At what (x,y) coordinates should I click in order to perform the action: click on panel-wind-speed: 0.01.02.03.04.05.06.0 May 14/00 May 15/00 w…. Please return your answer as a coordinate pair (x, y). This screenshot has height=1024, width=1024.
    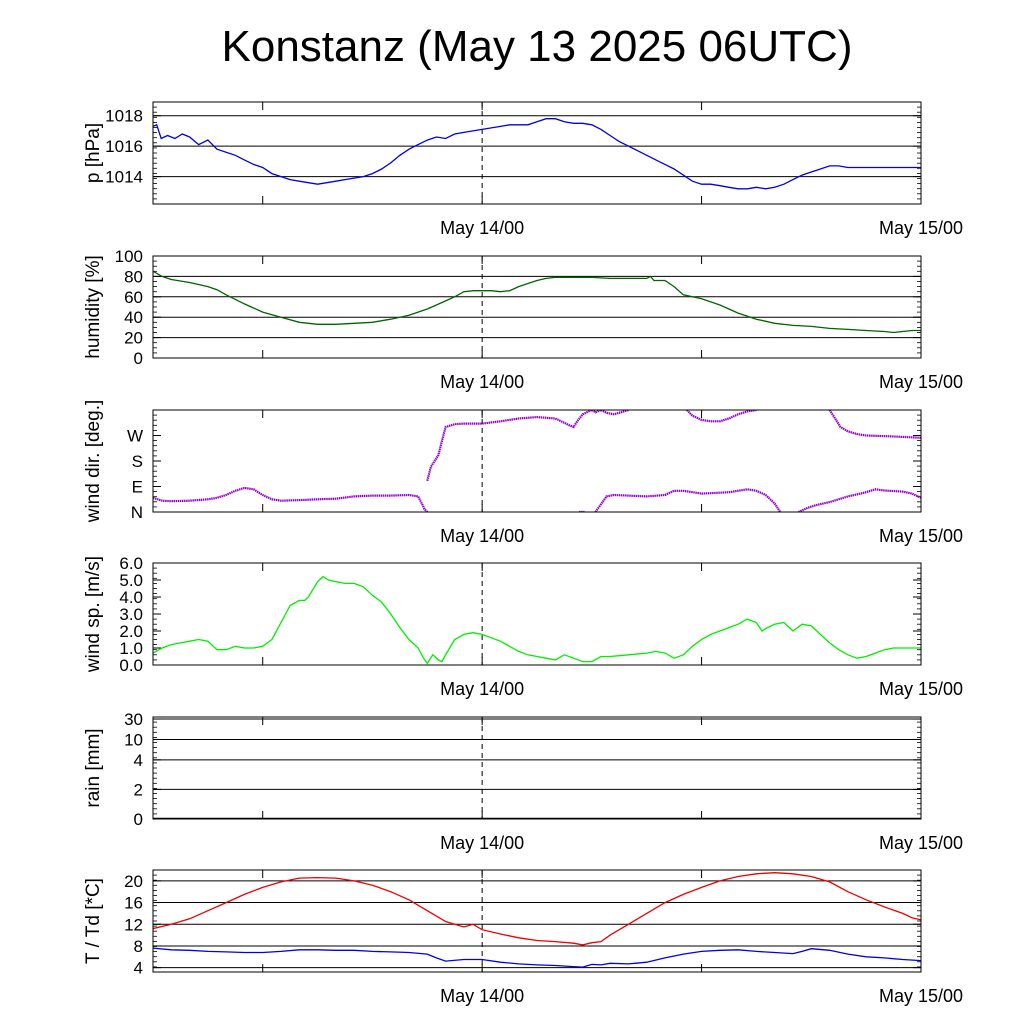
    Looking at the image, I should click on (523, 626).